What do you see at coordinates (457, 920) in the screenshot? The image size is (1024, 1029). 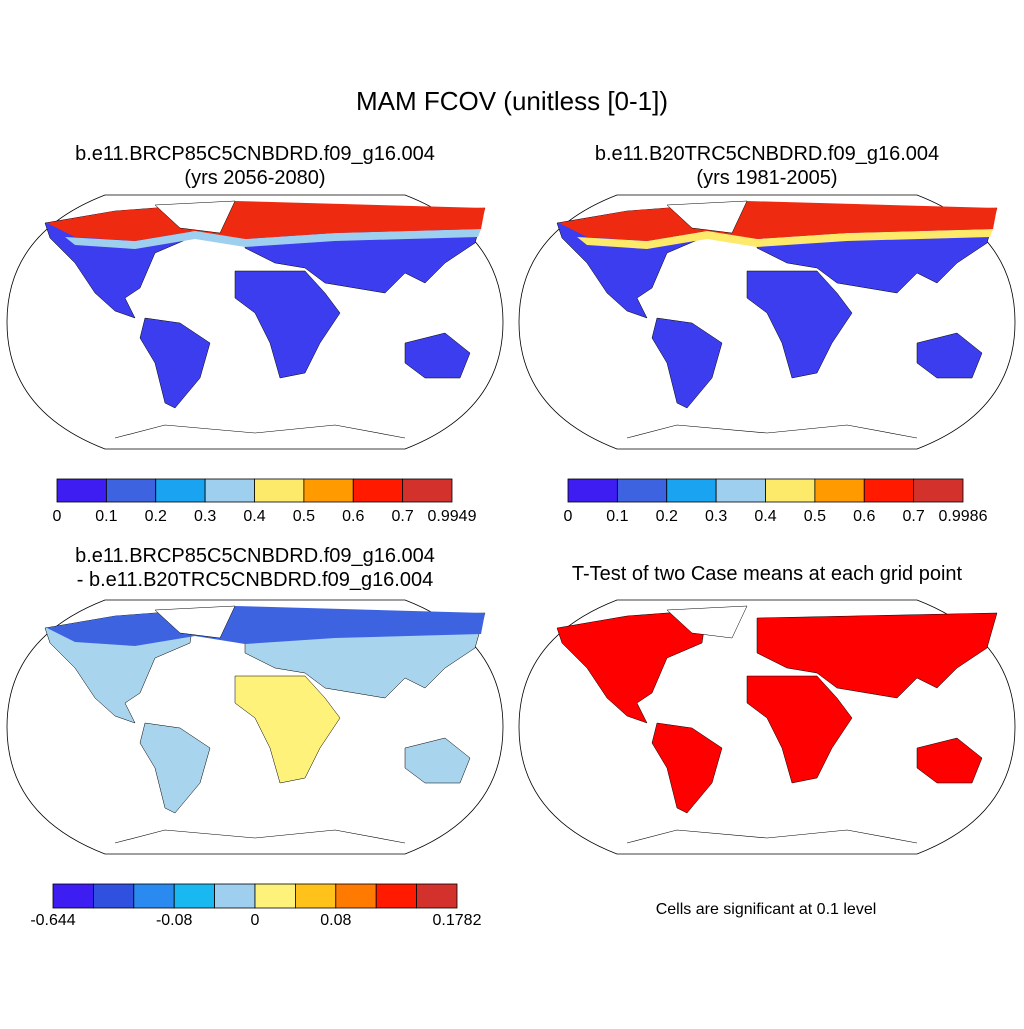 I see `colorbar-label: 0.1782` at bounding box center [457, 920].